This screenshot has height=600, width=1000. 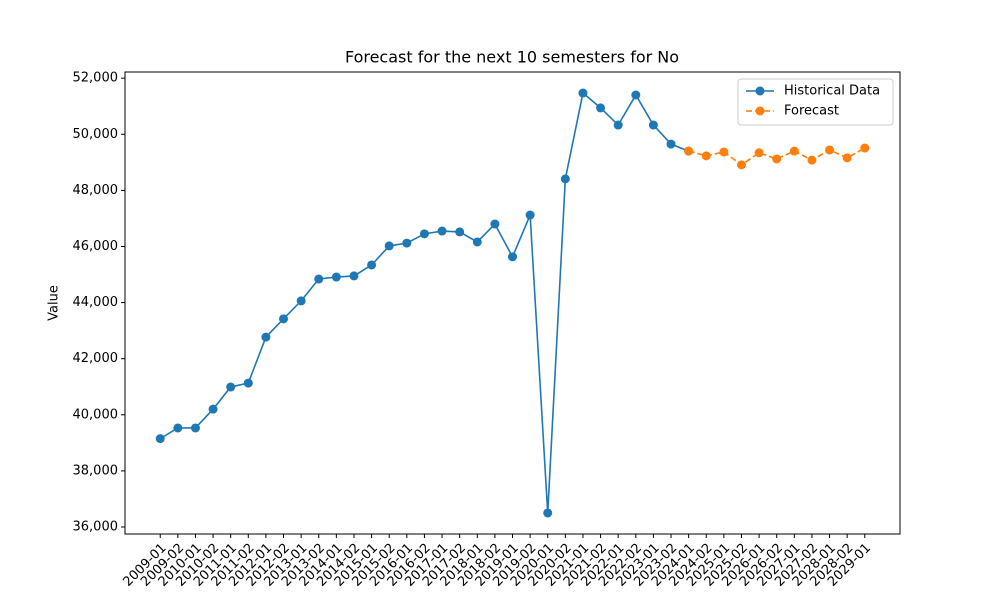 What do you see at coordinates (96, 190) in the screenshot?
I see `y-tick-label: 48,000` at bounding box center [96, 190].